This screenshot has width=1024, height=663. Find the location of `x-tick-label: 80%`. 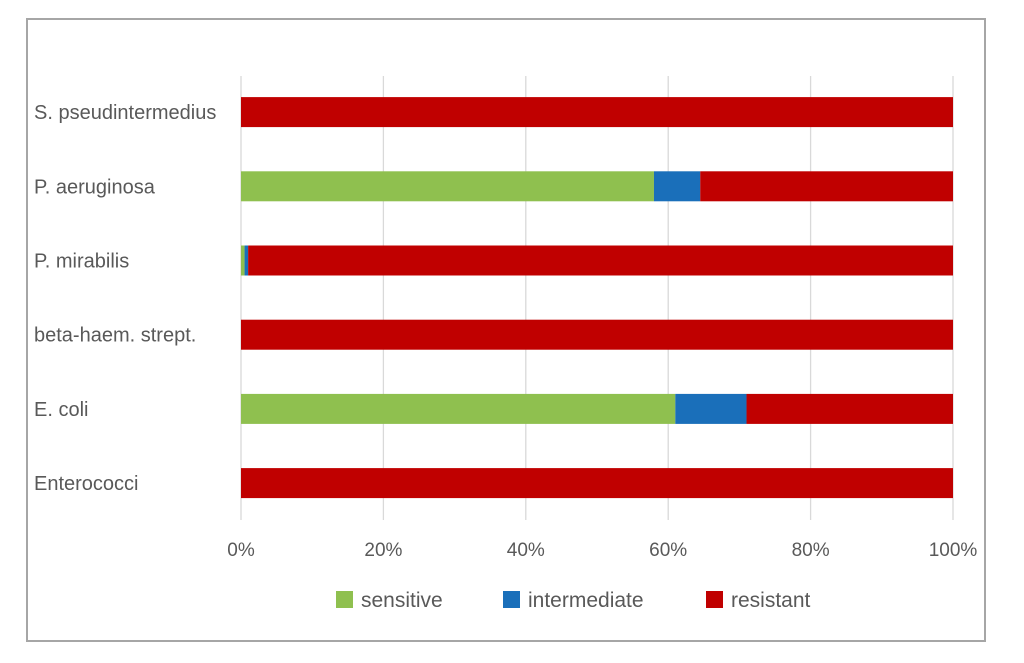

x-tick-label: 80% is located at coordinates (811, 550).